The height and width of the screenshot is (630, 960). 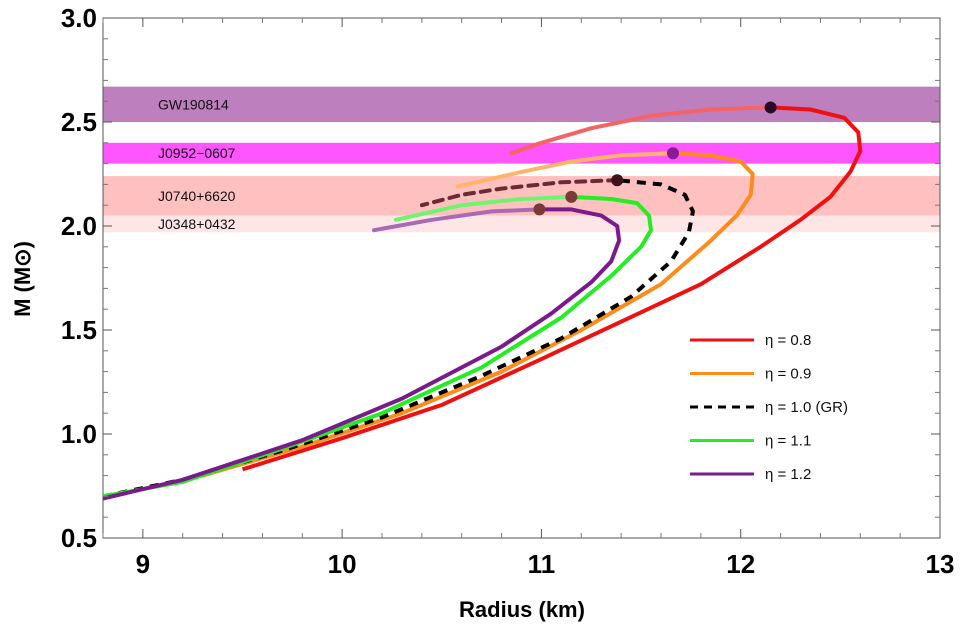 I want to click on max-mass-point-1-0-gr, so click(x=617, y=180).